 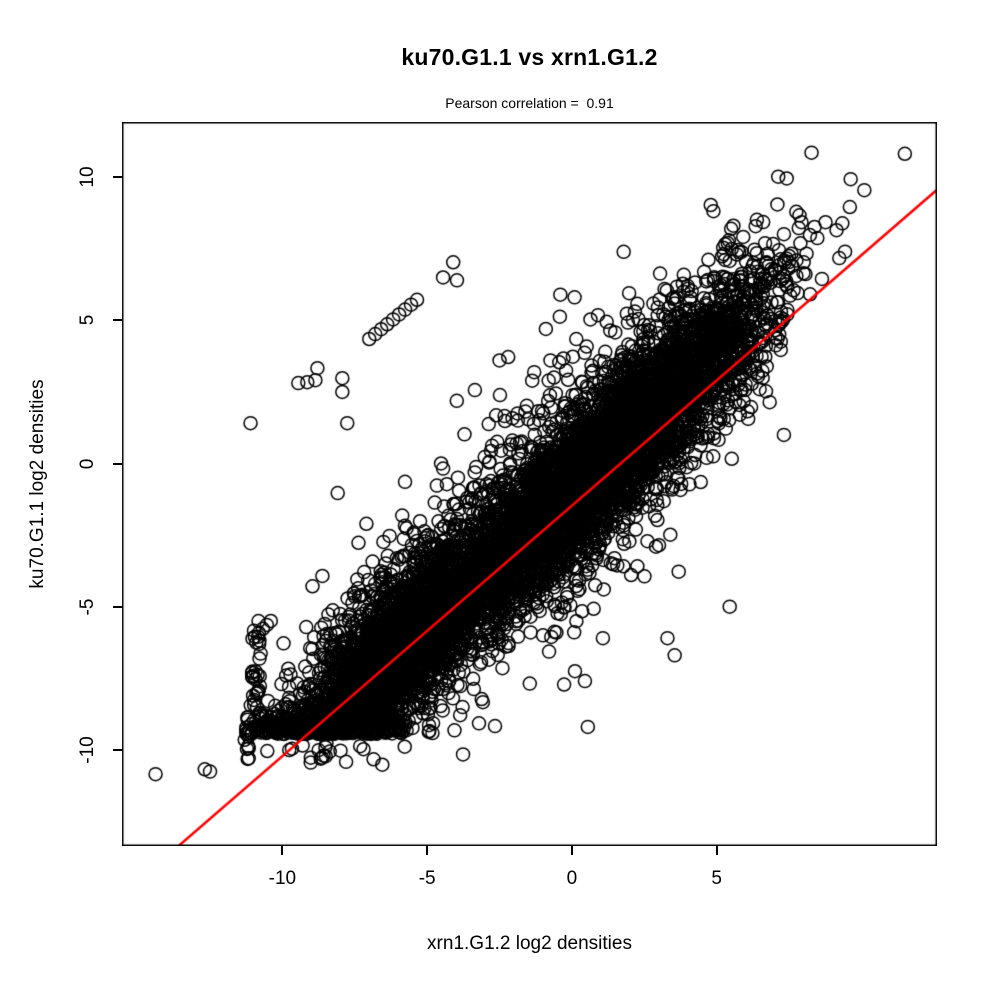 I want to click on x-tick-label: 5, so click(x=716, y=878).